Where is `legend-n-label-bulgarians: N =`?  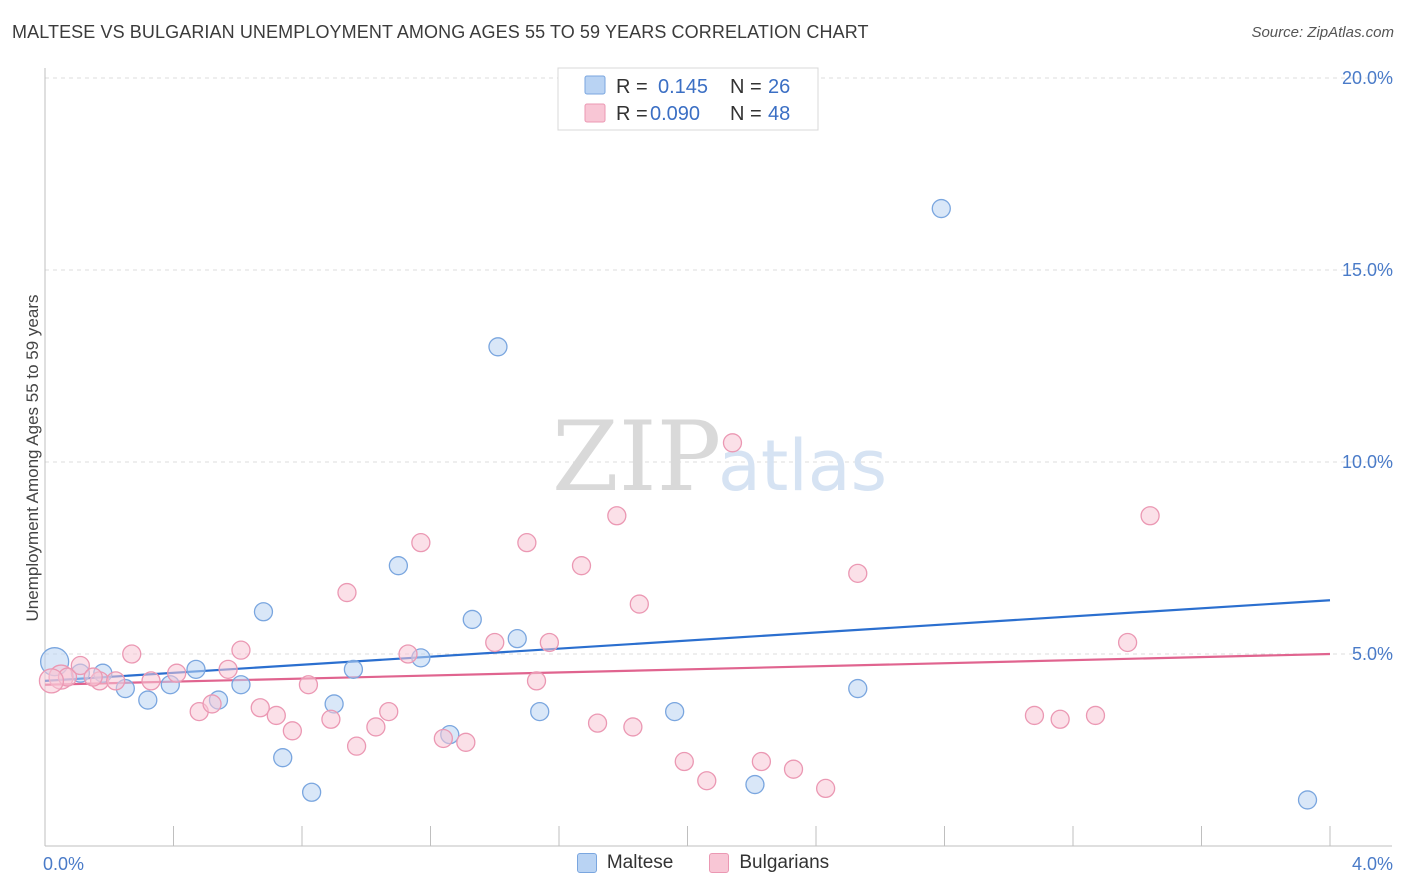 legend-n-label-bulgarians: N = is located at coordinates (746, 114).